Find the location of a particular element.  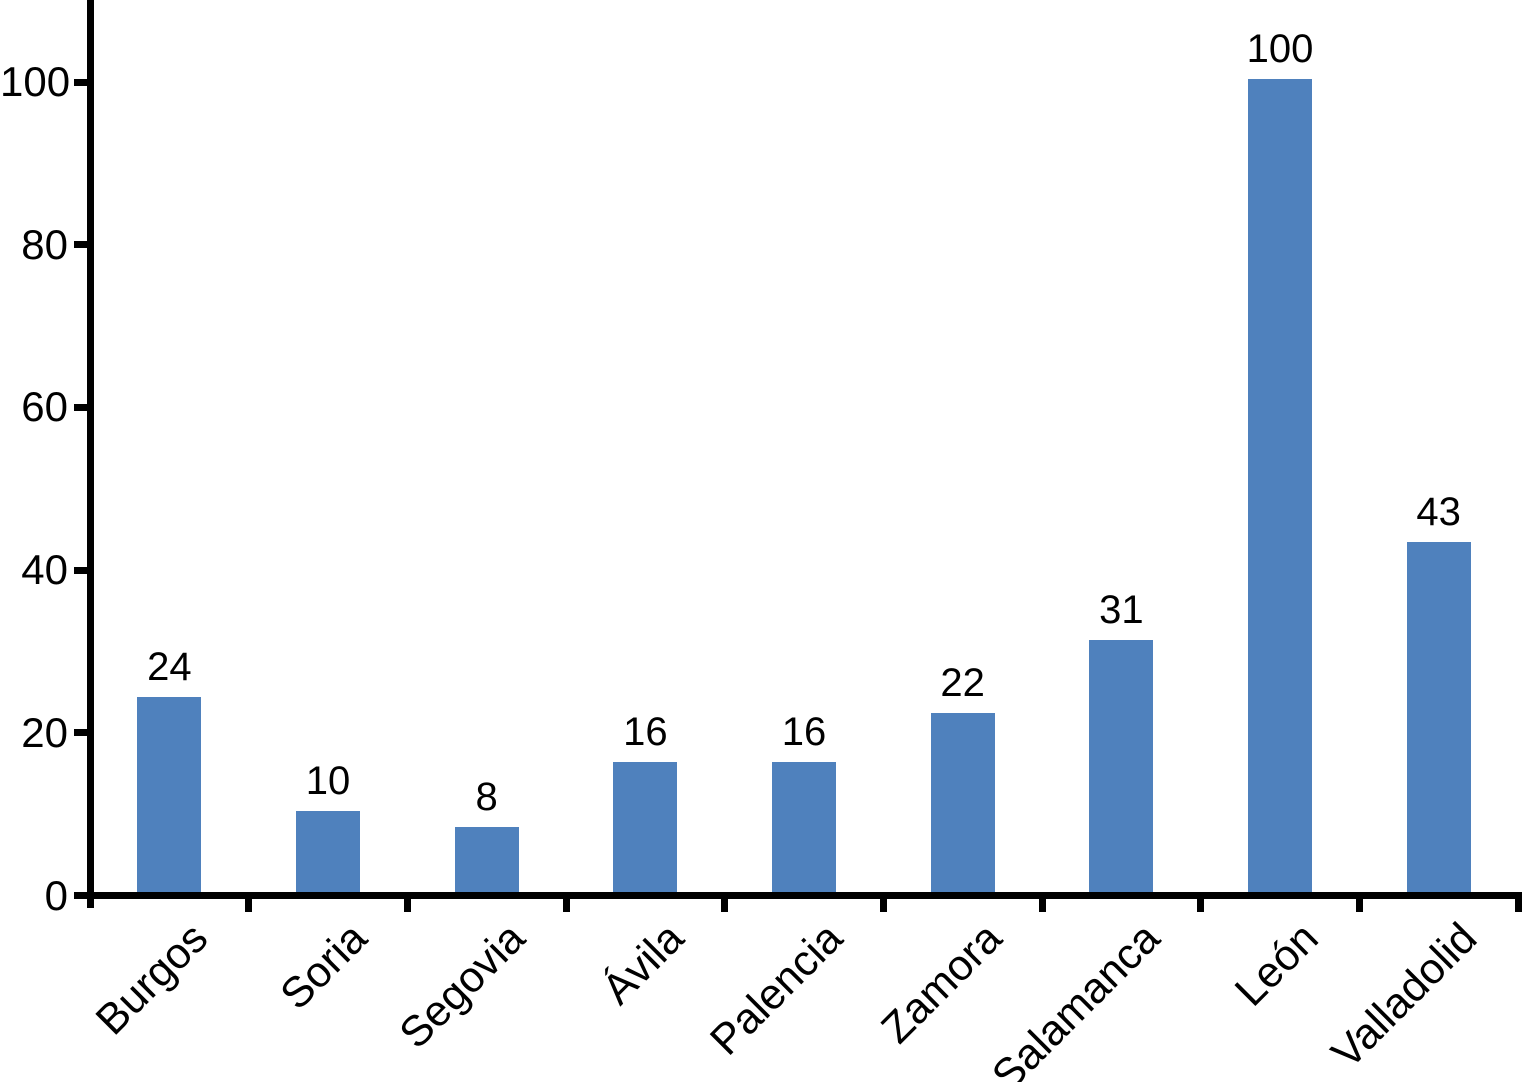

y-tick-label-80: 80 is located at coordinates (44, 244).